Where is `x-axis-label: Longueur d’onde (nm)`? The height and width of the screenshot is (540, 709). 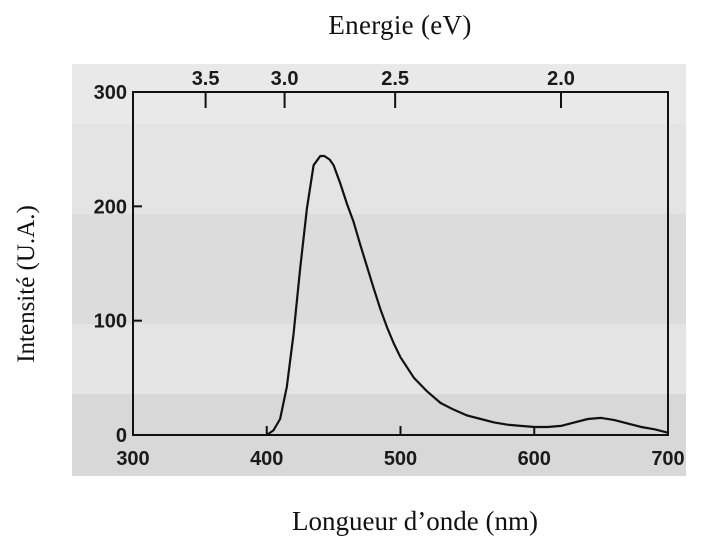
x-axis-label: Longueur d’onde (nm) is located at coordinates (415, 521).